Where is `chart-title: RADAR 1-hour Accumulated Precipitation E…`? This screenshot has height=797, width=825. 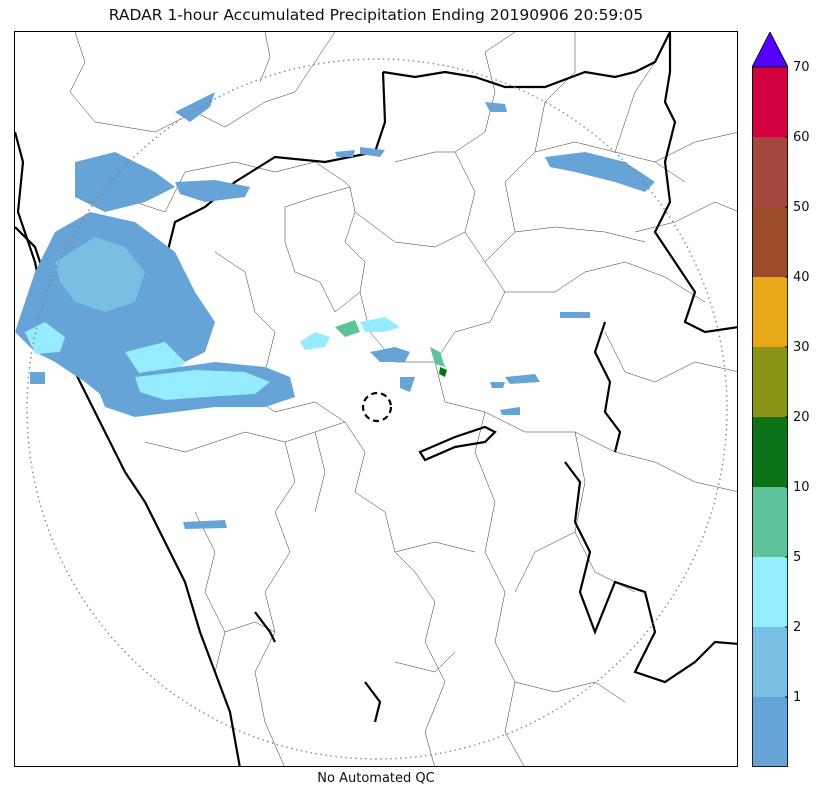
chart-title: RADAR 1-hour Accumulated Precipitation E… is located at coordinates (376, 15).